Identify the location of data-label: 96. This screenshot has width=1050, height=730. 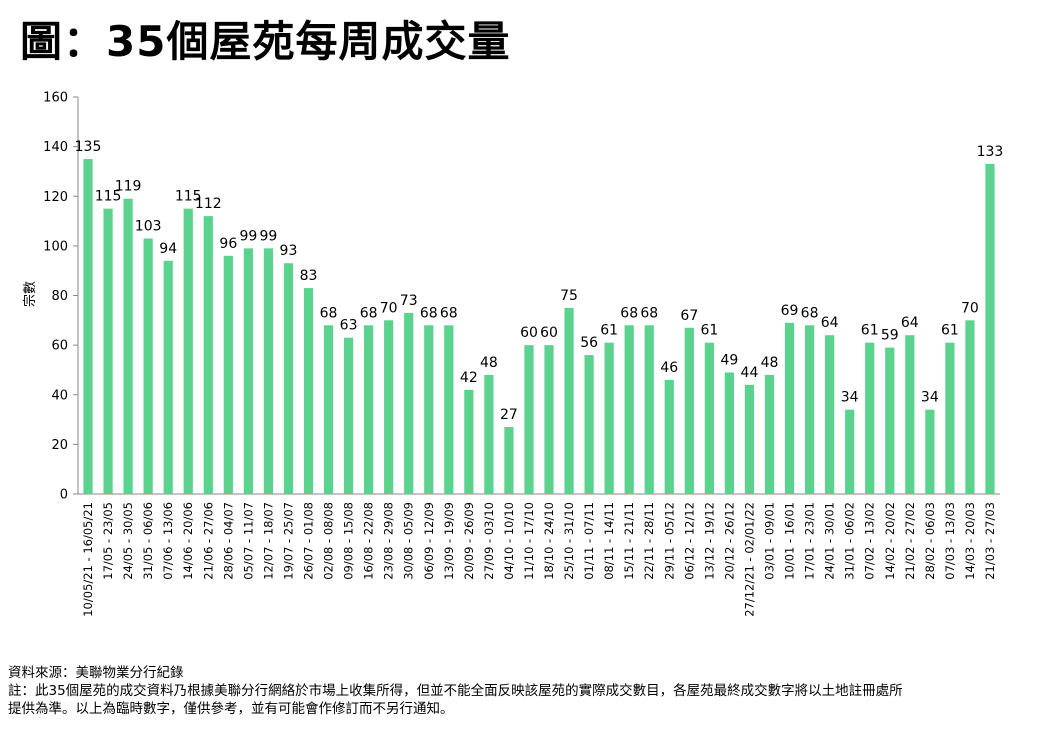
(228, 244).